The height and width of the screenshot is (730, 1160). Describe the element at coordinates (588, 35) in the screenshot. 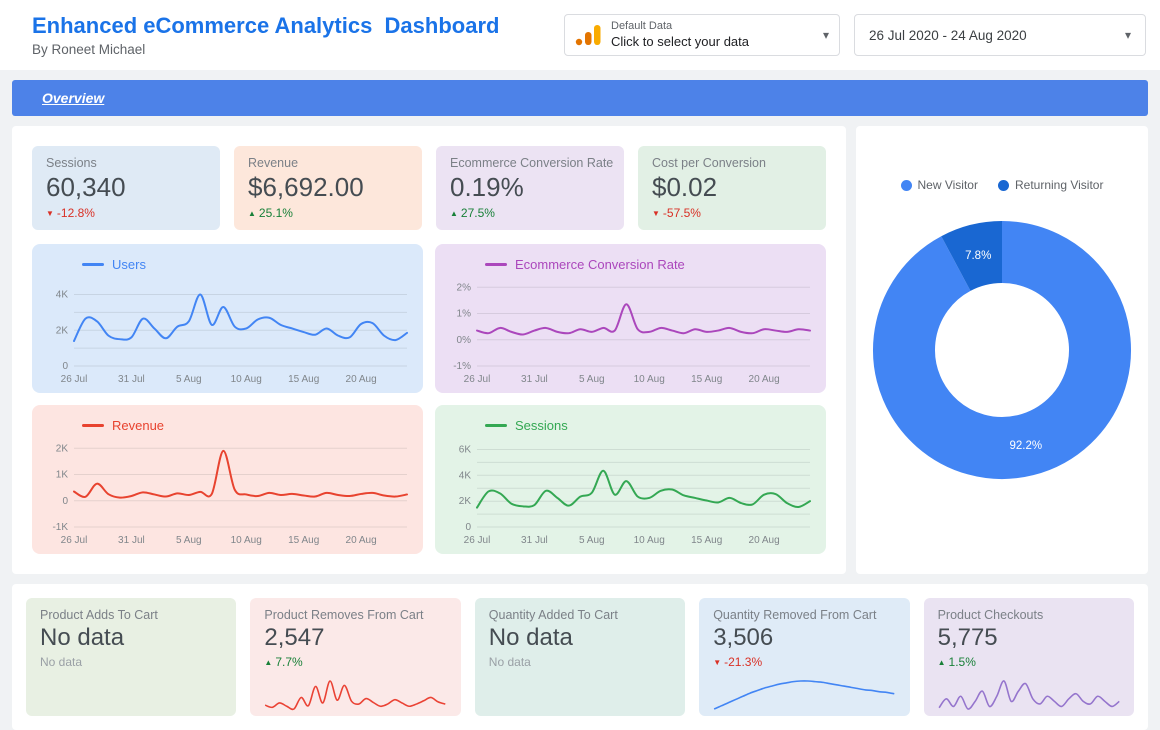

I see `analytics-icon` at that location.